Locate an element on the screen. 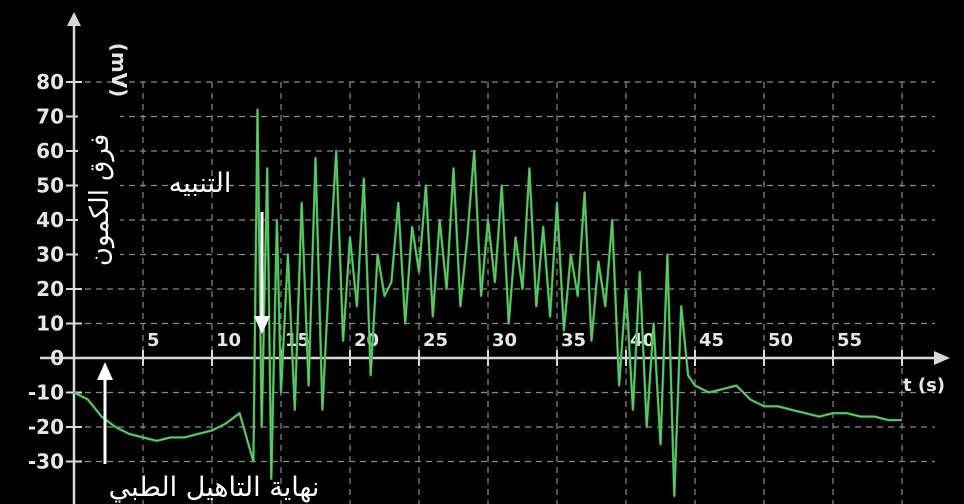 This screenshot has height=504, width=964. x-tick-label: 20 is located at coordinates (366, 340).